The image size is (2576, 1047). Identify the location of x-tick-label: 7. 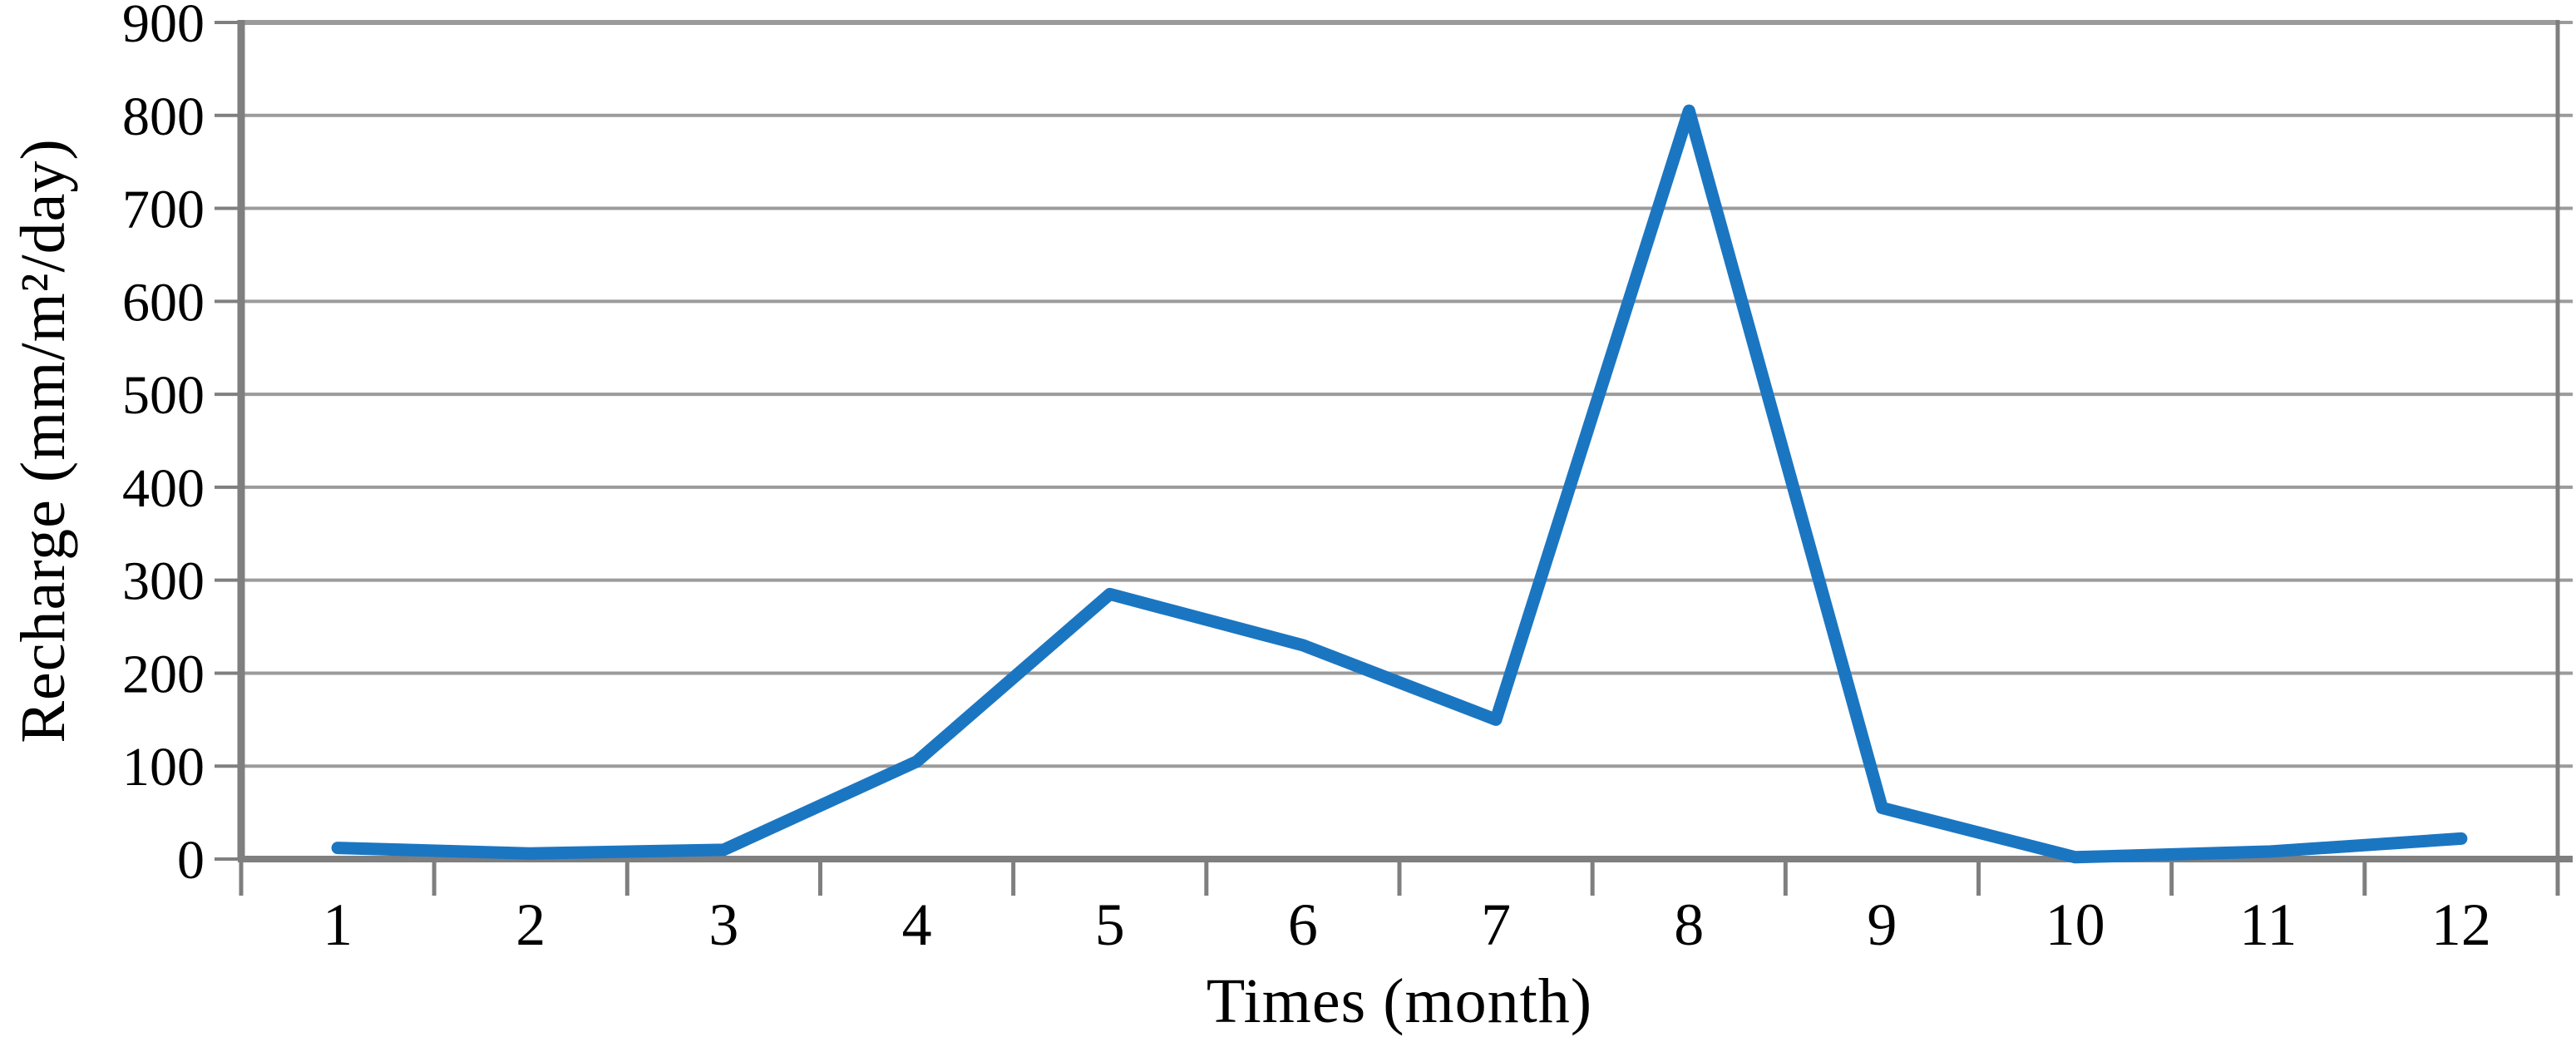
(1496, 924).